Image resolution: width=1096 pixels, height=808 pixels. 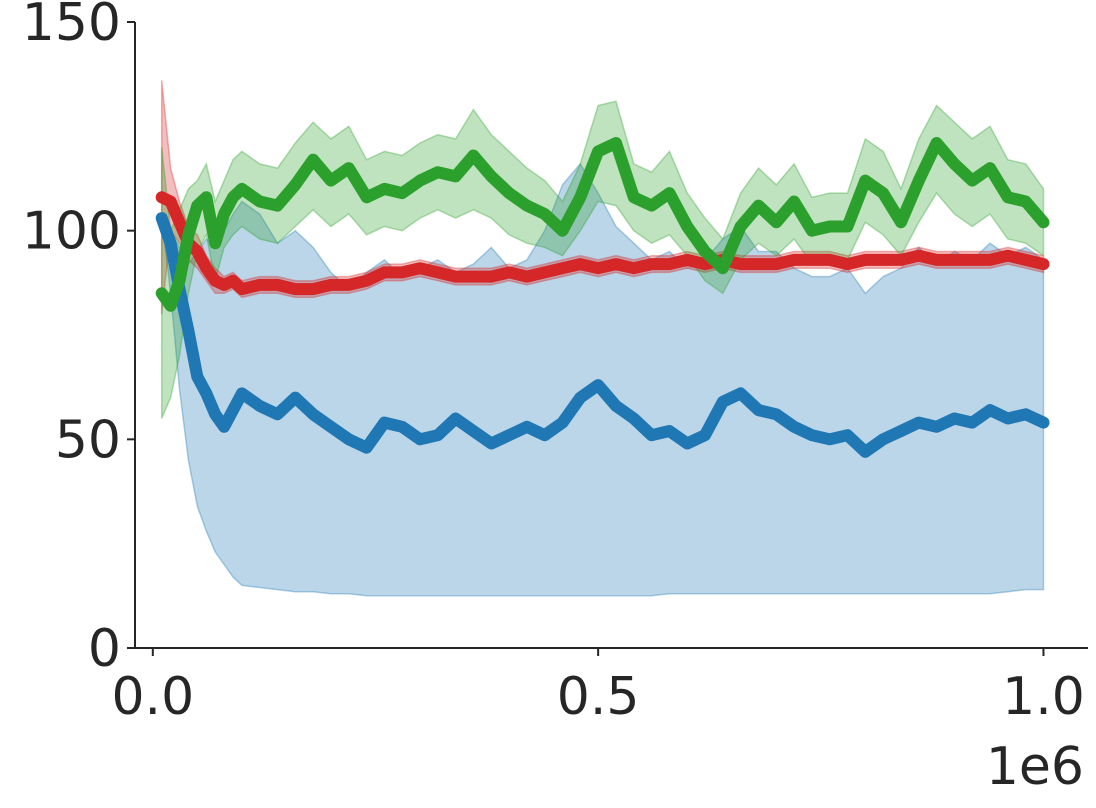 What do you see at coordinates (88, 440) in the screenshot?
I see `y-tick-label: 50` at bounding box center [88, 440].